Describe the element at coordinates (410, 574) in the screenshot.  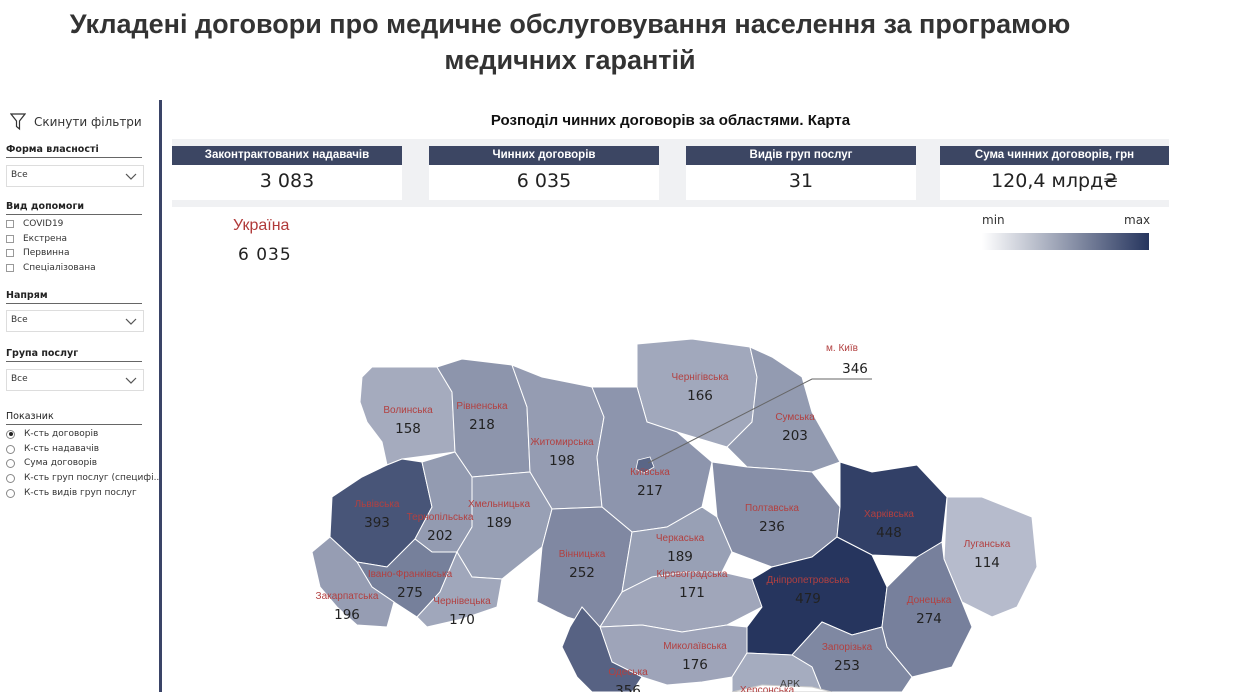
I see `region-name-label: Івано-Франківська` at that location.